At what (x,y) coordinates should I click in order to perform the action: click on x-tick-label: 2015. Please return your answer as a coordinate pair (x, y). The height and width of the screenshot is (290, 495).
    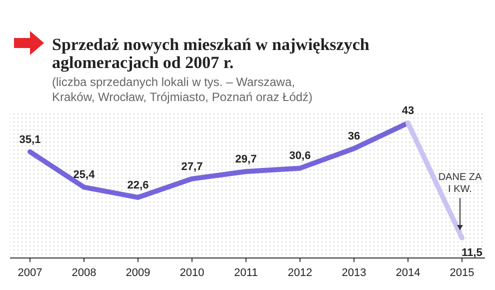
    Looking at the image, I should click on (462, 273).